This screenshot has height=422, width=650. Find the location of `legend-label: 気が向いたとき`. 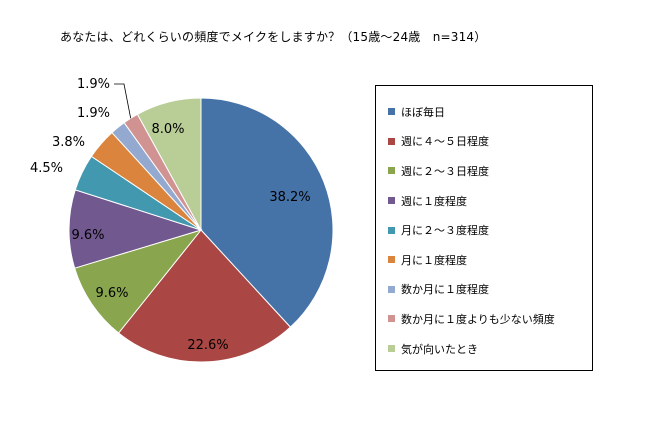

legend-label: 気が向いたとき is located at coordinates (439, 349).